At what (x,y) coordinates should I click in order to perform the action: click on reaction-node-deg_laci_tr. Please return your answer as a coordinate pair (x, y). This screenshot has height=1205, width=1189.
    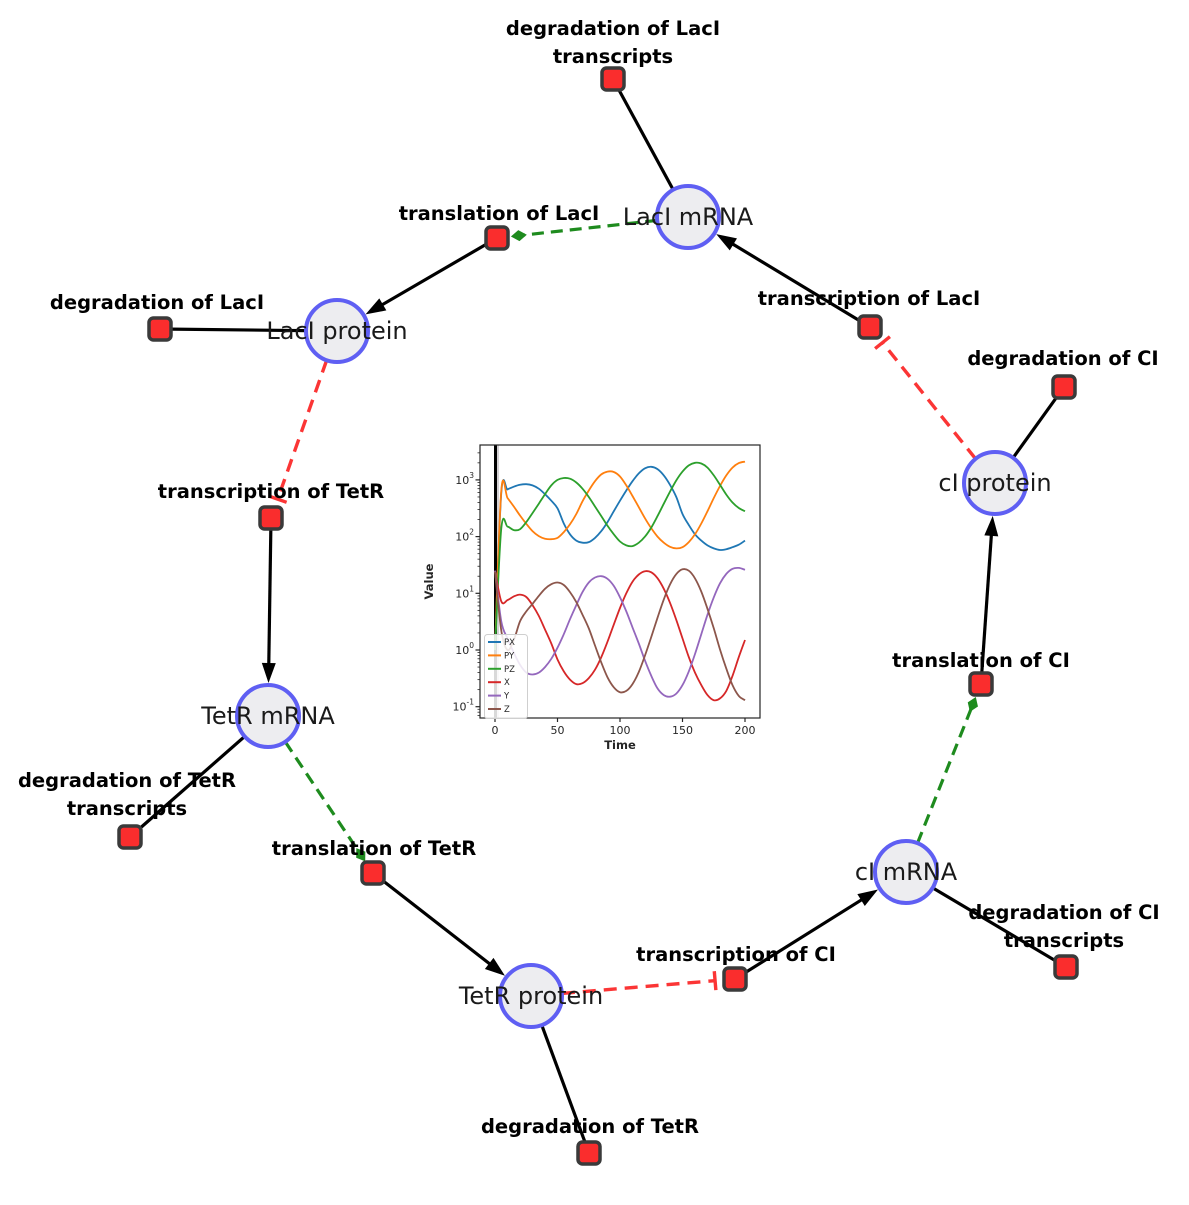
    Looking at the image, I should click on (613, 79).